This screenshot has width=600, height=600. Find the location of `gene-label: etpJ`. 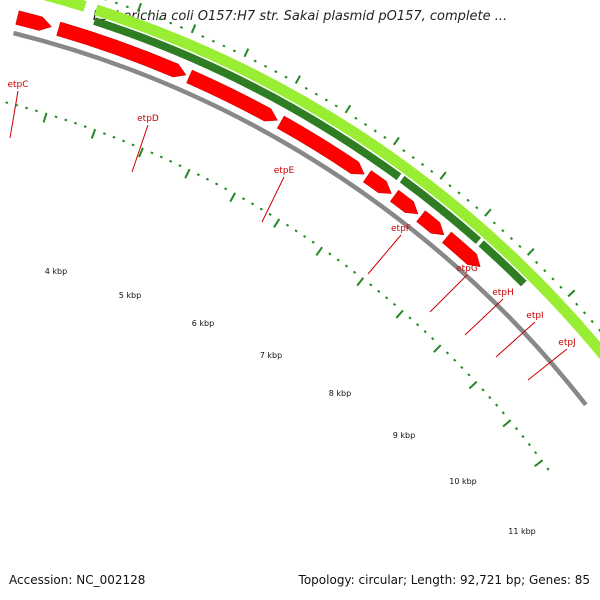

gene-label: etpJ is located at coordinates (566, 343).